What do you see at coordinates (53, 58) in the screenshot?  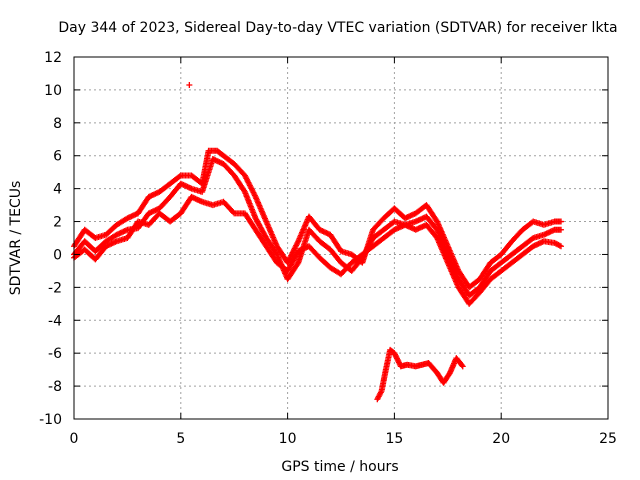 I see `y-tick-label: 12` at bounding box center [53, 58].